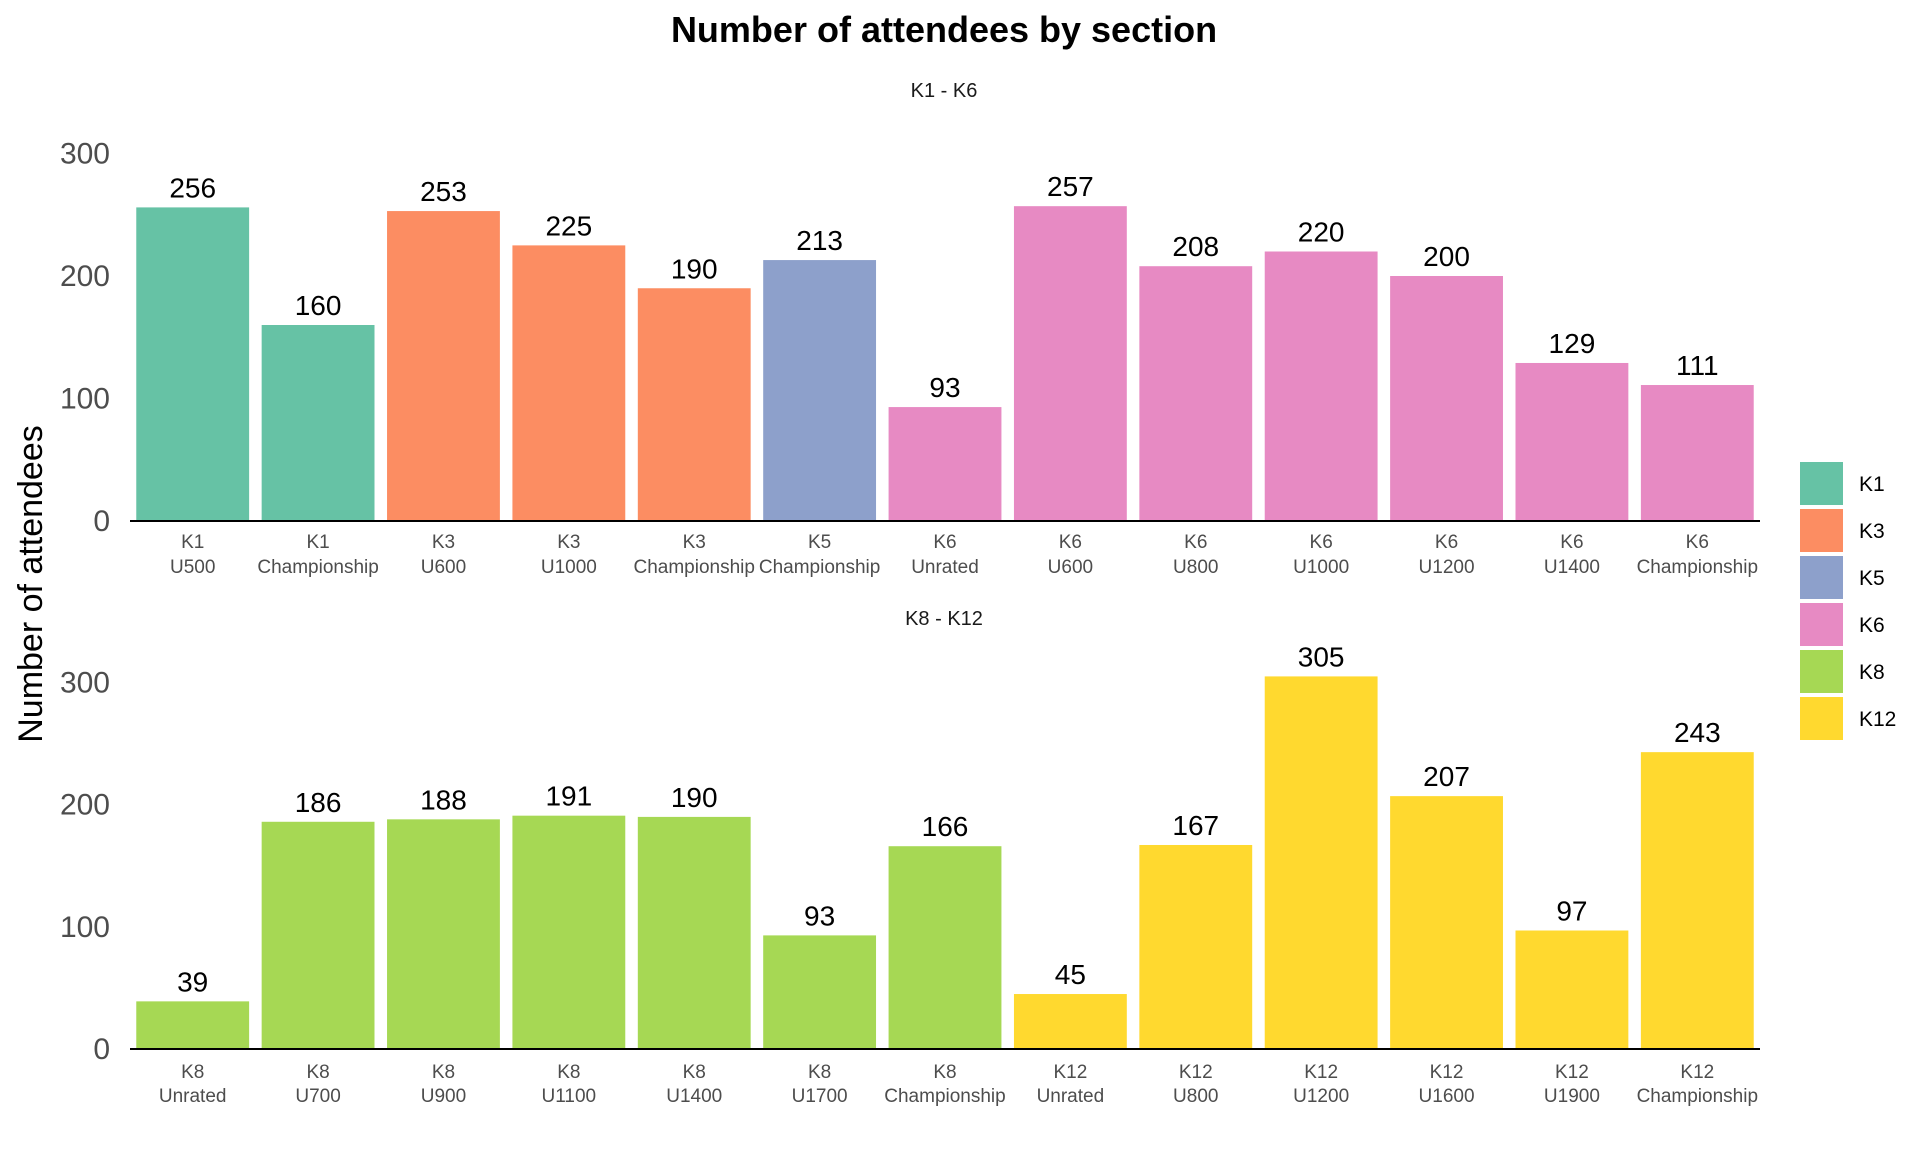 This screenshot has width=1920, height=1152. Describe the element at coordinates (1821, 718) in the screenshot. I see `legend-key-k12` at that location.